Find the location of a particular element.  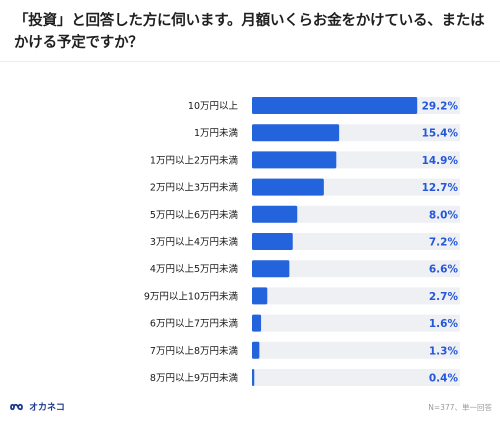

value-label: 12.7% is located at coordinates (440, 188).